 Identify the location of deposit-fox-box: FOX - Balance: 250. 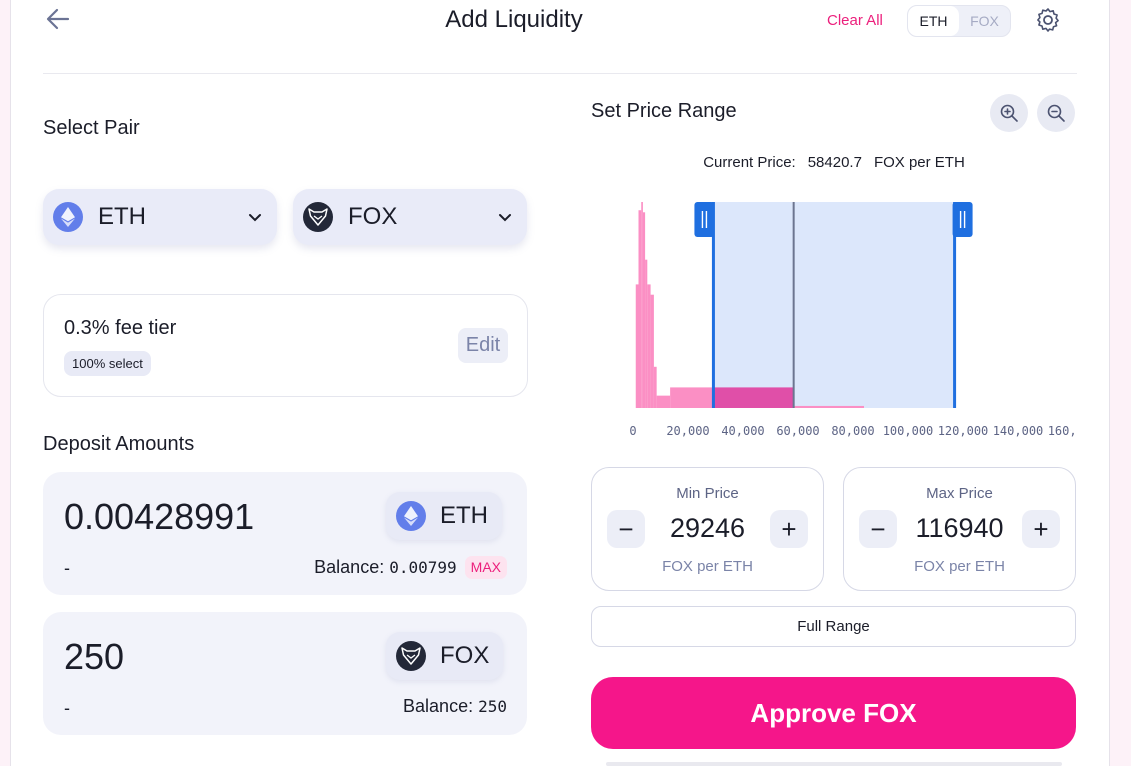
(285, 673).